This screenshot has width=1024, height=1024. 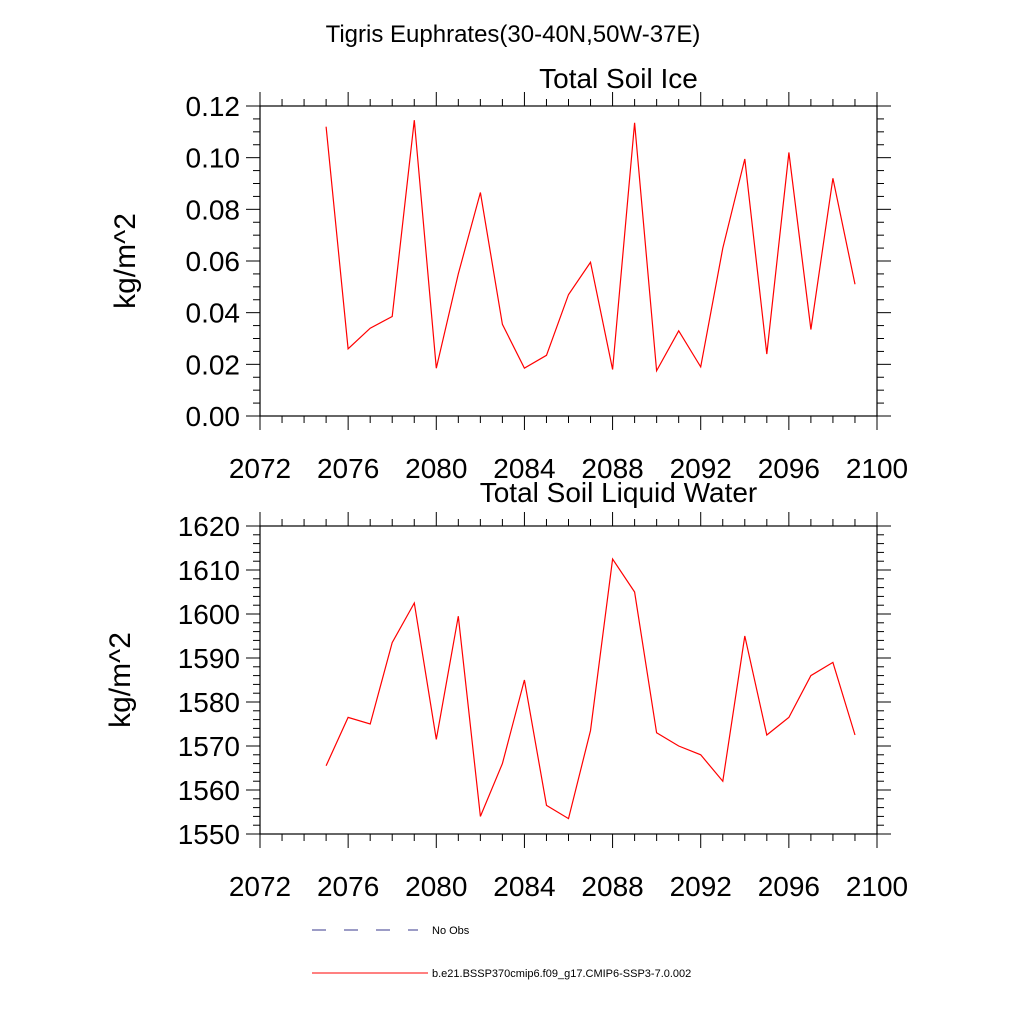 I want to click on y-tick-label: 0.06, so click(x=213, y=261).